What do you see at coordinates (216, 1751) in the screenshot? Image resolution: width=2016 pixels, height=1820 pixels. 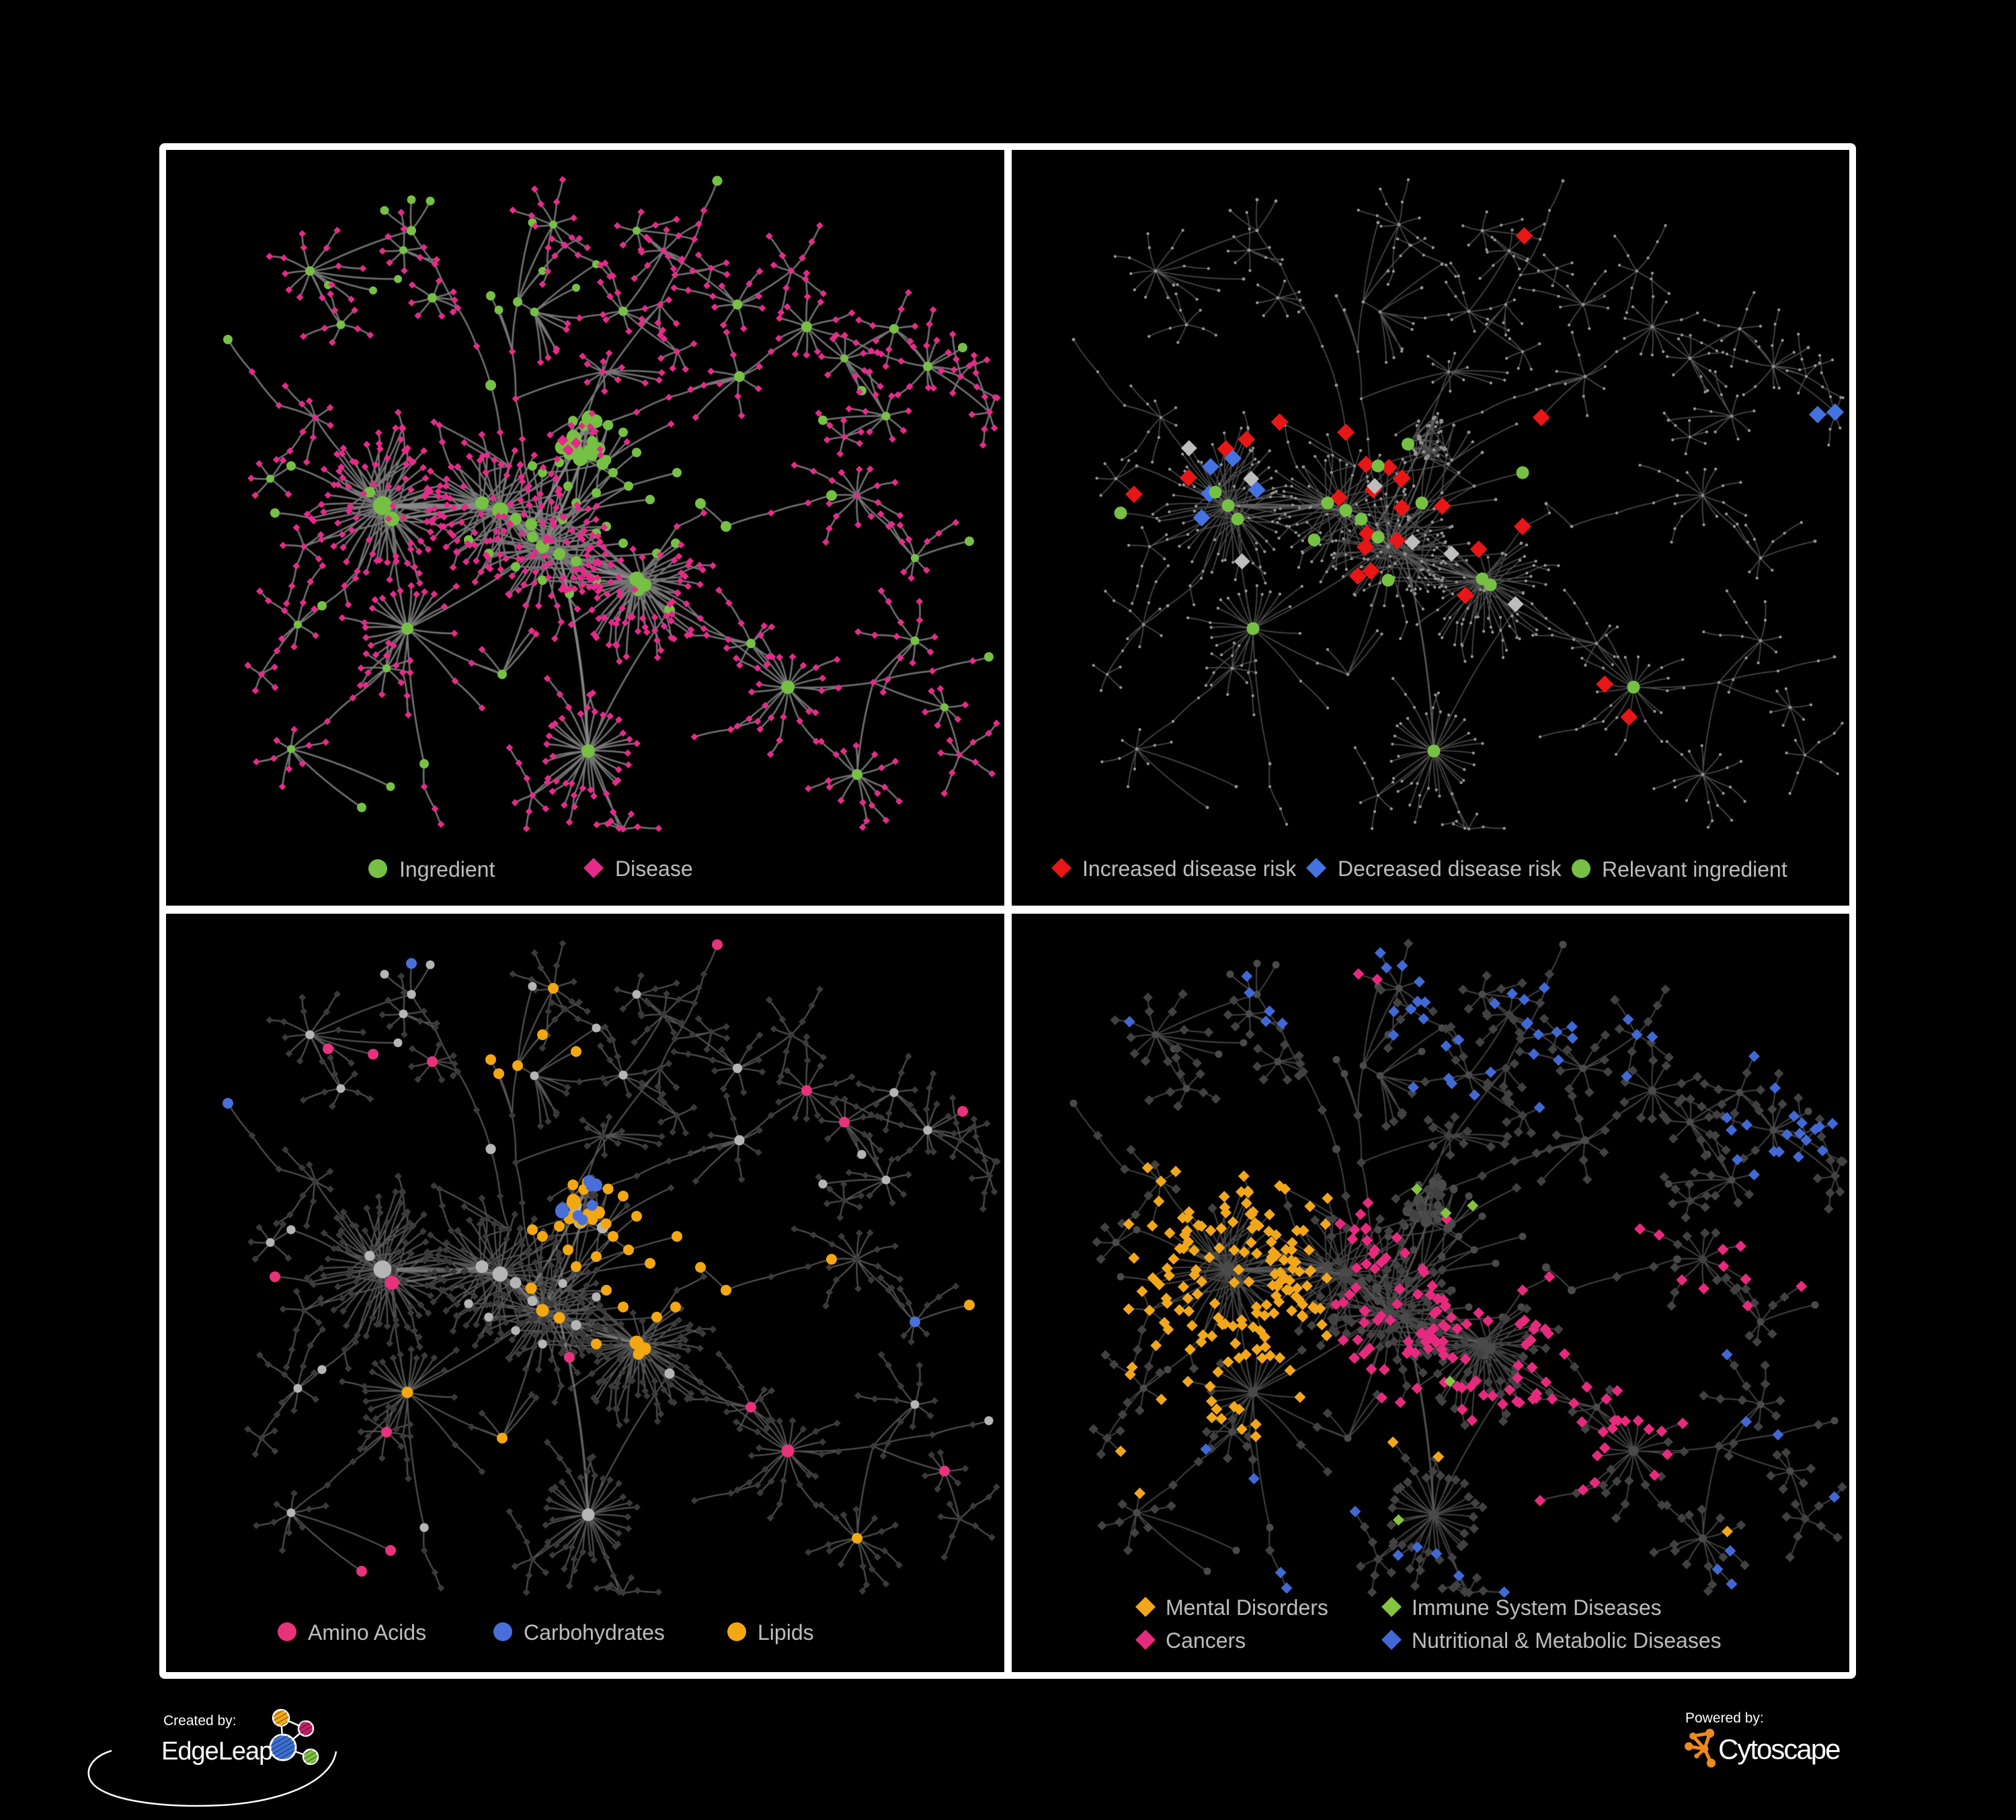 I see `svg-text: EdgeLeap` at bounding box center [216, 1751].